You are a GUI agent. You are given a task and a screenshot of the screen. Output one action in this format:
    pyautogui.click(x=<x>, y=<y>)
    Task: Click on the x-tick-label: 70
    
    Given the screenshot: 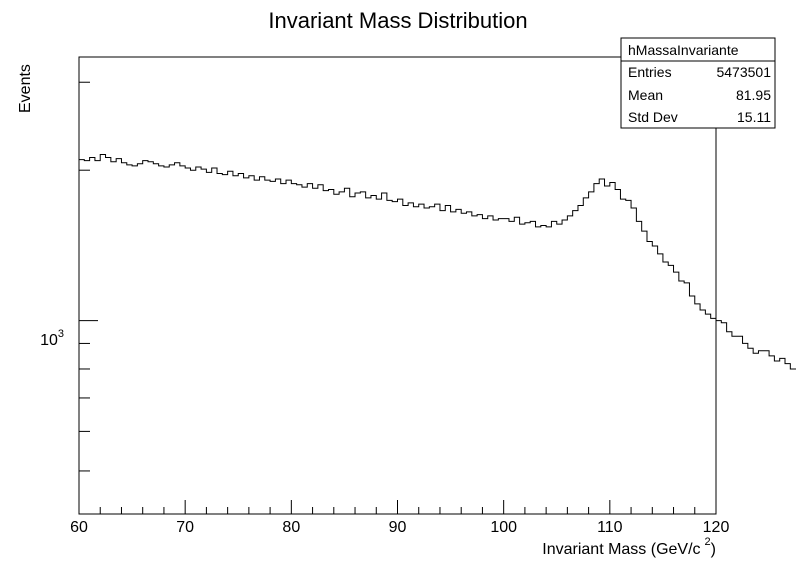 What is the action you would take?
    pyautogui.click(x=185, y=527)
    